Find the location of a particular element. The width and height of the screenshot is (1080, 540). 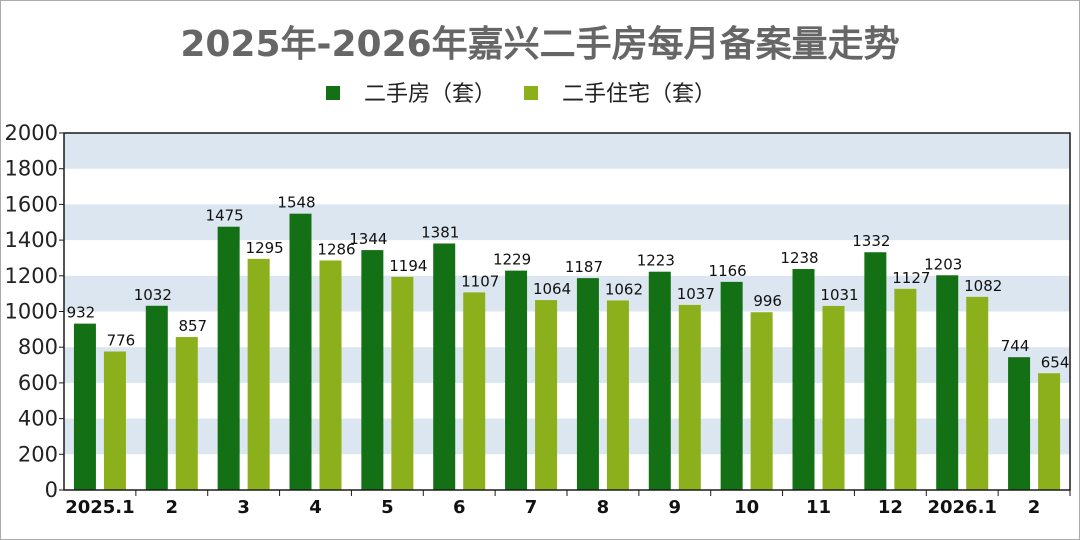

data-label-series-1: 744 is located at coordinates (1015, 346).